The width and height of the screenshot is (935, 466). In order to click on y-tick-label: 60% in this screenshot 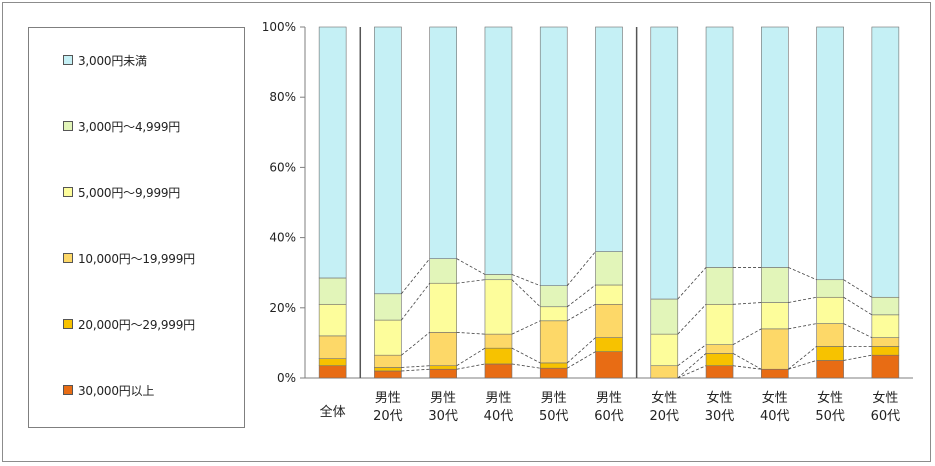, I will do `click(282, 167)`.